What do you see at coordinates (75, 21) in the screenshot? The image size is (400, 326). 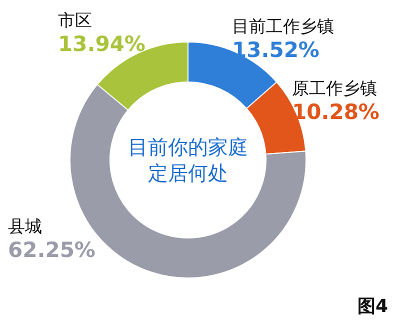 I see `slice-label: 市区` at bounding box center [75, 21].